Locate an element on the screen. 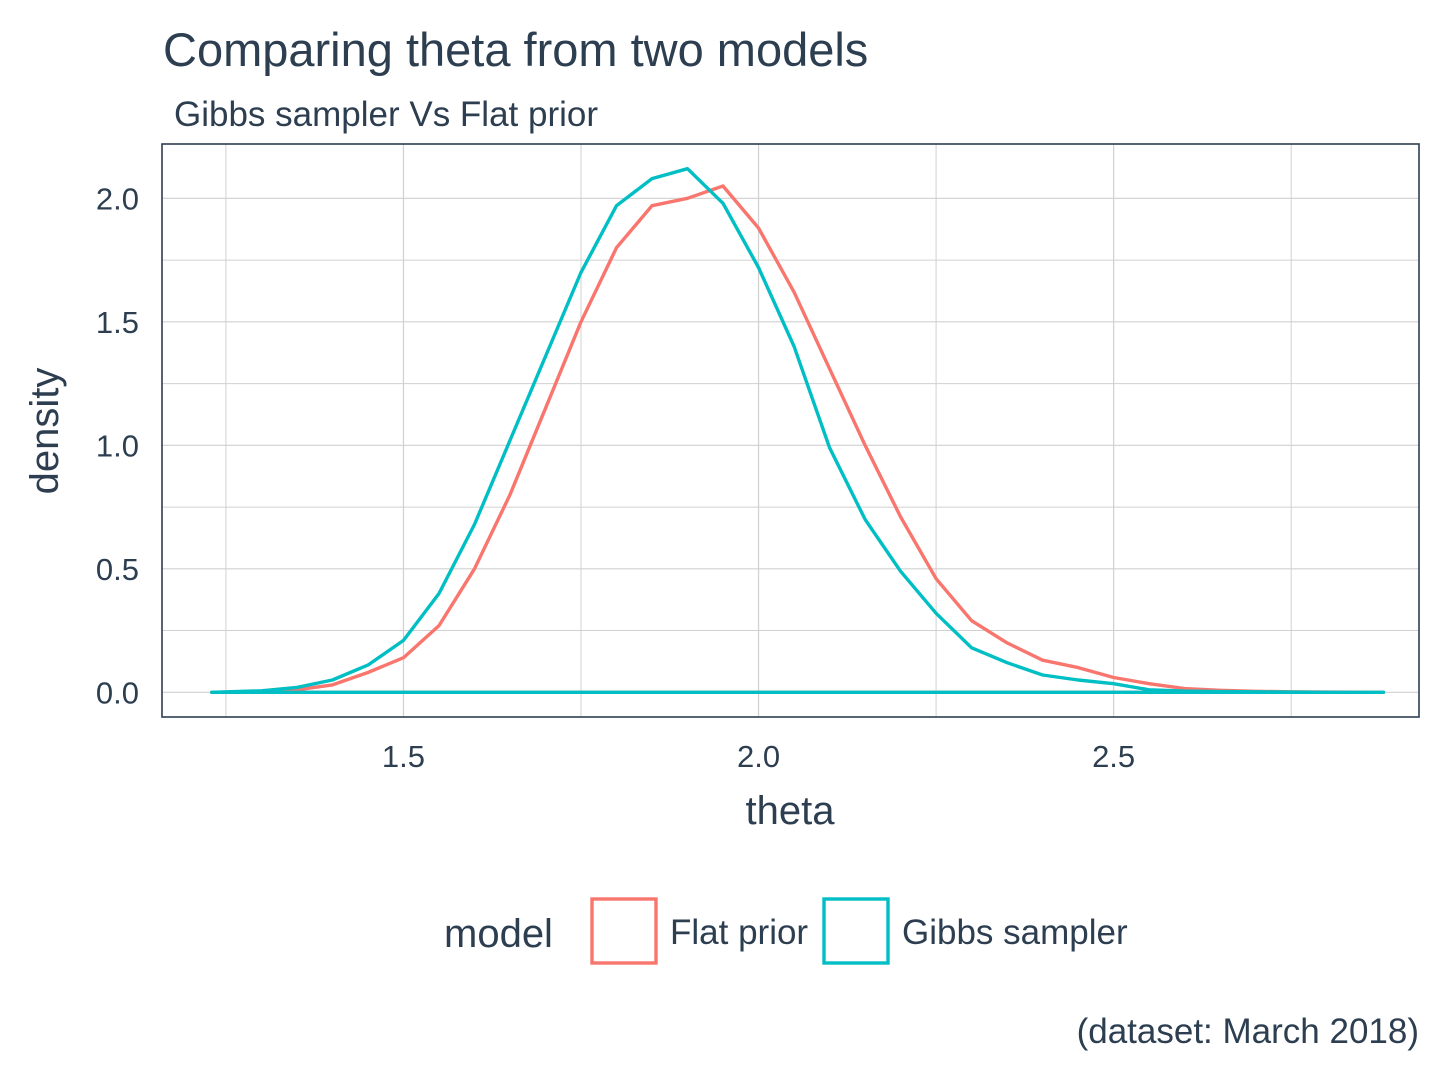 The height and width of the screenshot is (1075, 1443). legend-title: model is located at coordinates (498, 934).